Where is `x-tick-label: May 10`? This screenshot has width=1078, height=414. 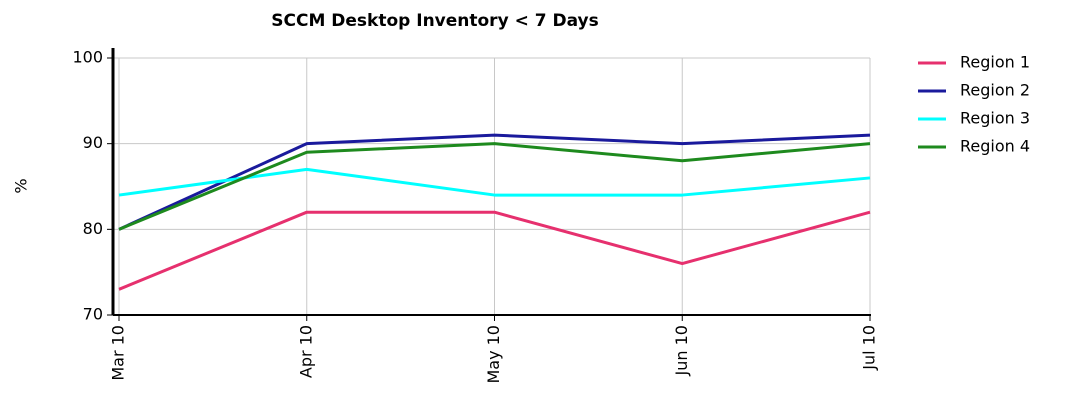 x-tick-label: May 10 is located at coordinates (493, 354).